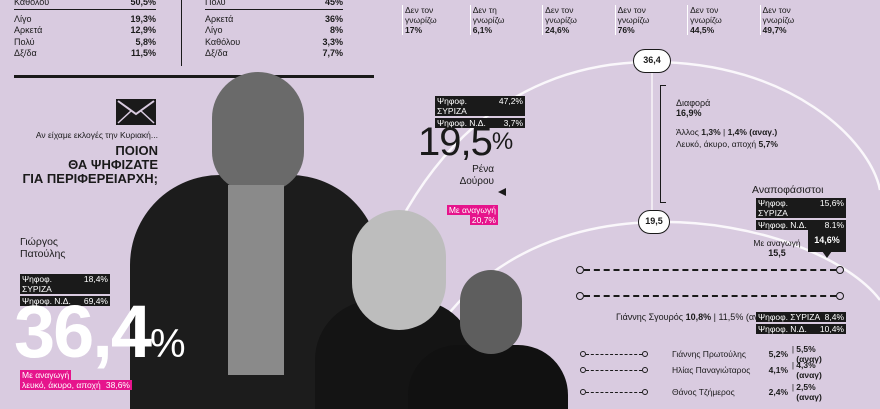 Image resolution: width=880 pixels, height=409 pixels. Describe the element at coordinates (801, 323) in the screenshot. I see `sgouros-voters: Ψηφοφ. ΣΥΡΙΖΑ 8,4% Ψηφοφ. Ν.Δ. 10,4%` at that location.